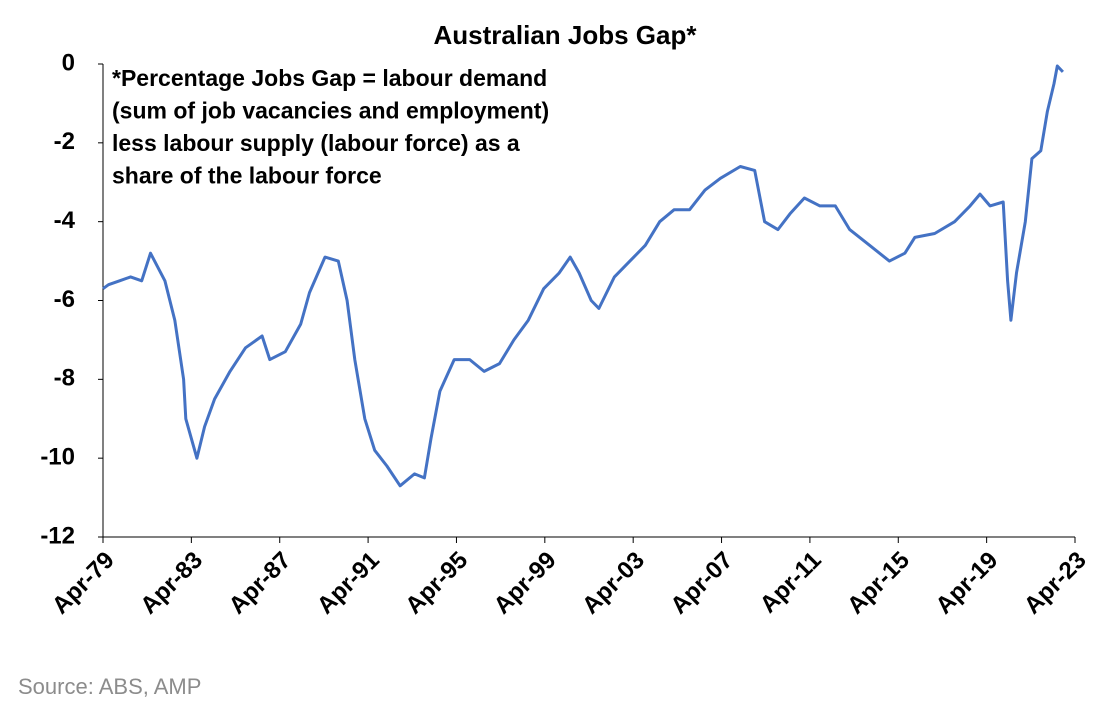 This screenshot has width=1098, height=718. Describe the element at coordinates (613, 583) in the screenshot. I see `x-tick-label: Apr-03` at that location.